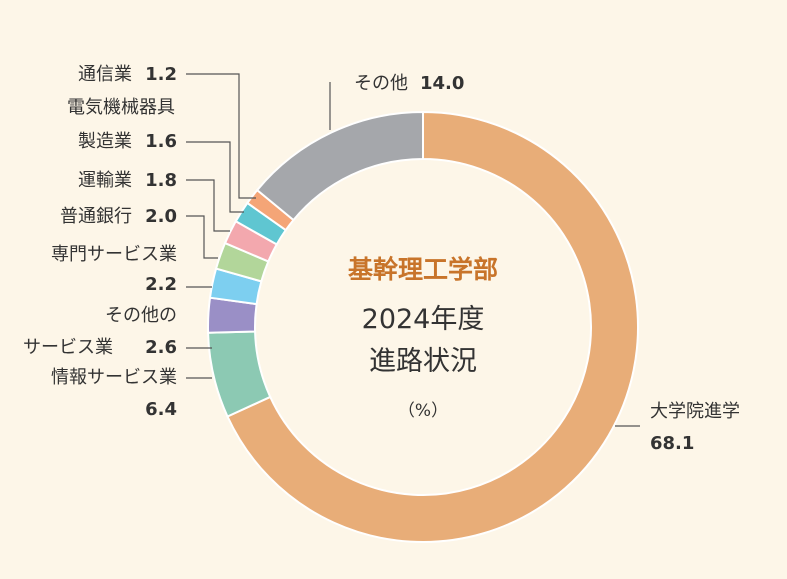 This screenshot has width=787, height=579. Describe the element at coordinates (161, 141) in the screenshot. I see `slice-value-6: 1.6` at that location.